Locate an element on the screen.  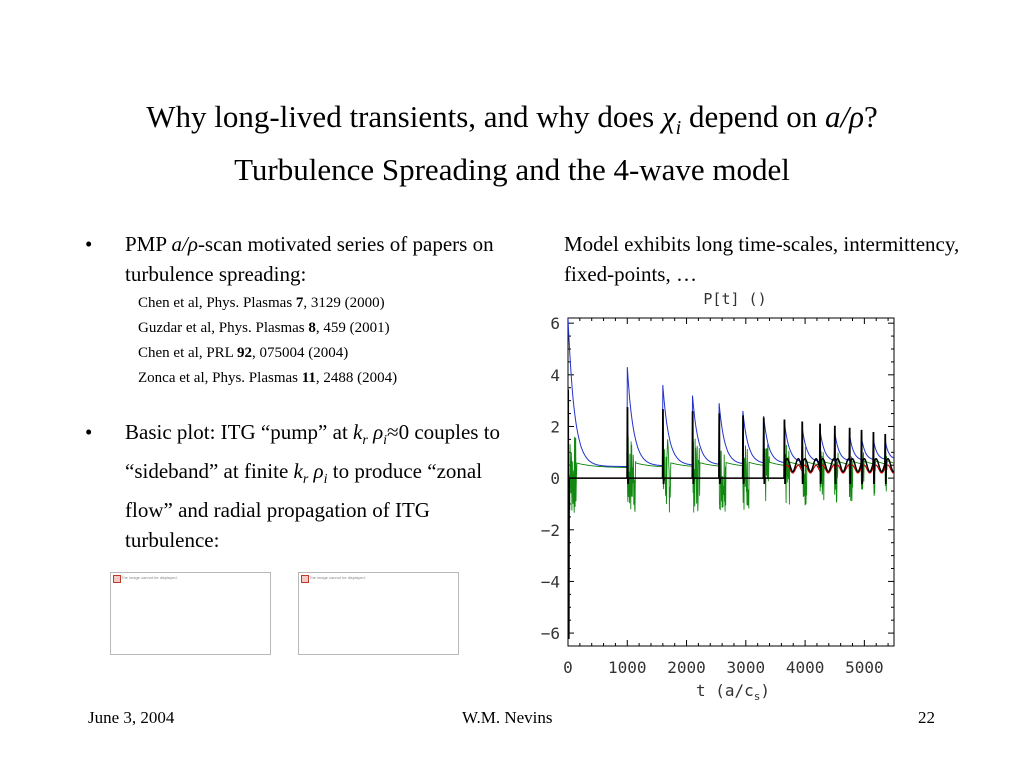
x-tick-label: 3000 is located at coordinates (746, 667).